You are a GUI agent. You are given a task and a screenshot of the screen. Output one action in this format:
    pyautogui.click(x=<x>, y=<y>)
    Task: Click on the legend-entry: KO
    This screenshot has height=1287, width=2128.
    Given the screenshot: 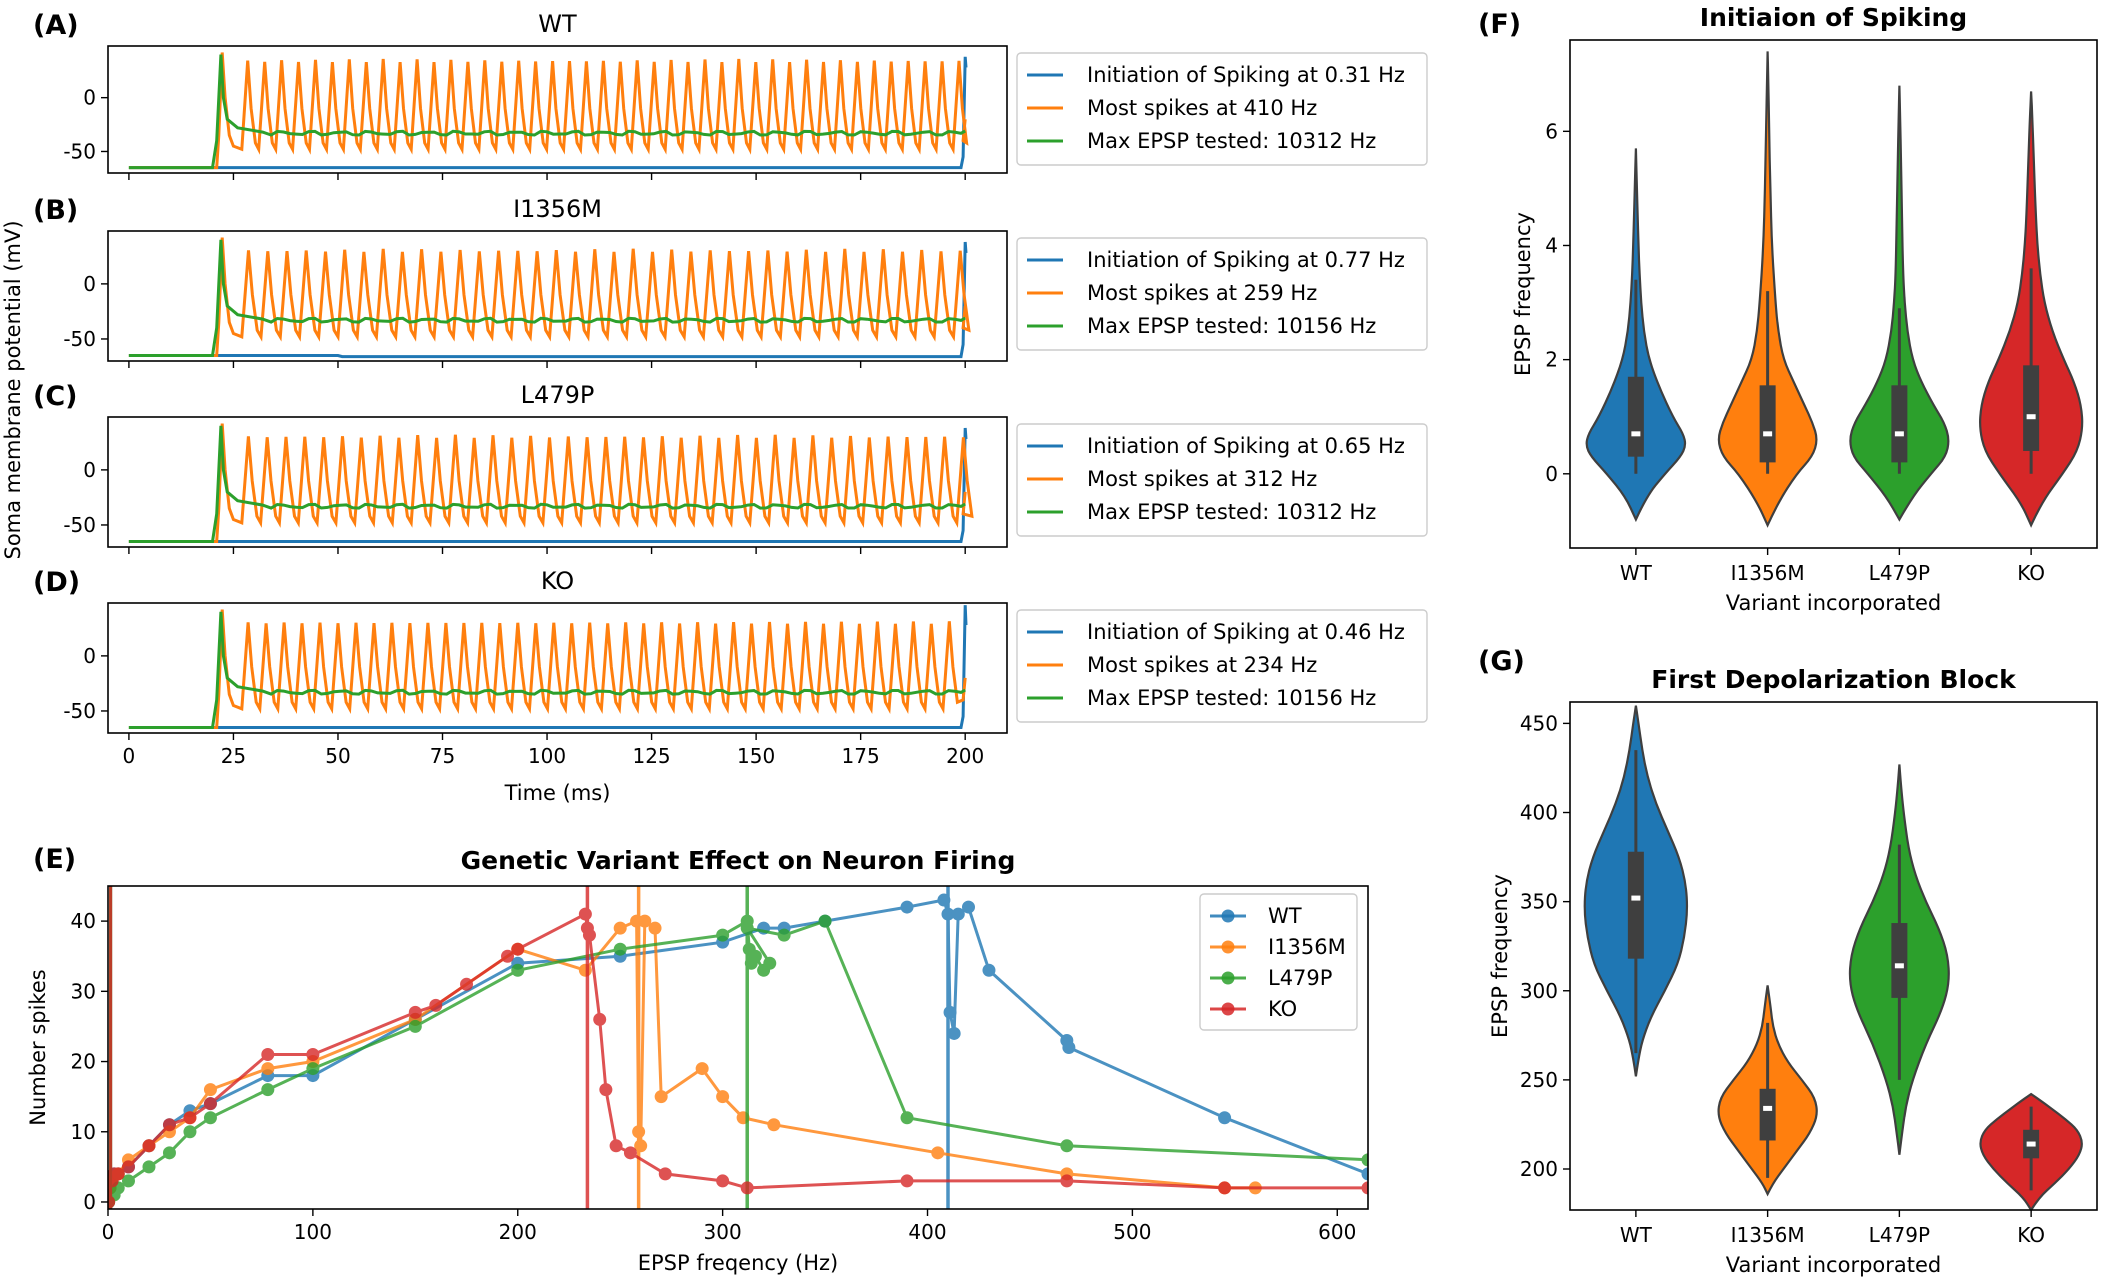 What is the action you would take?
    pyautogui.click(x=1282, y=1009)
    